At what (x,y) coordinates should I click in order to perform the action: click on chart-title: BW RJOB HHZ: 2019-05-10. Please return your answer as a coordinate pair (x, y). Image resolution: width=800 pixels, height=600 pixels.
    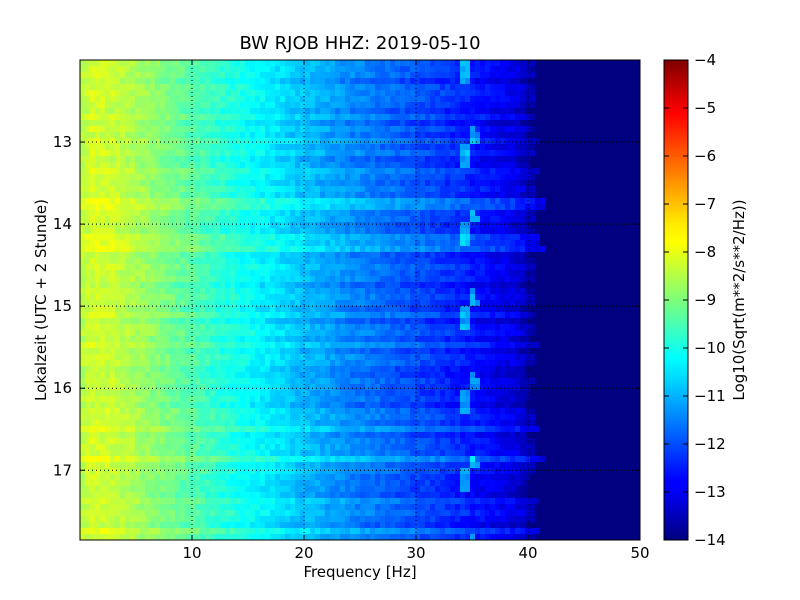
    Looking at the image, I should click on (359, 43).